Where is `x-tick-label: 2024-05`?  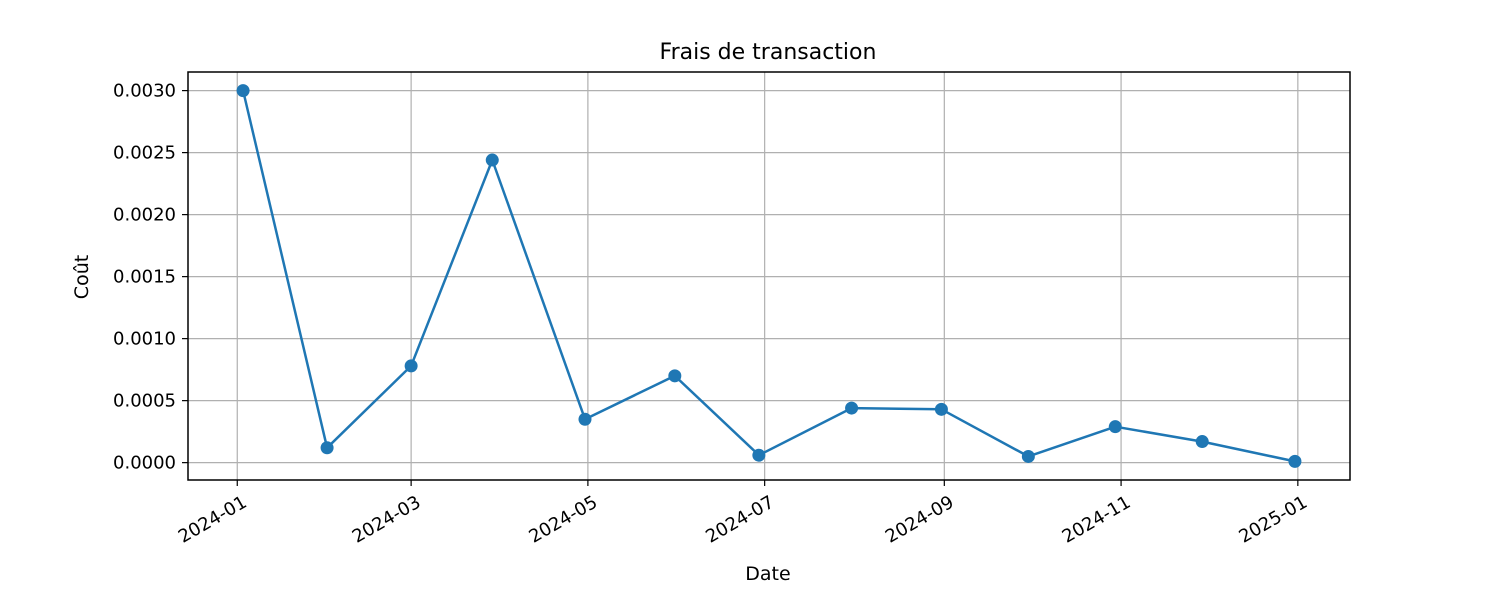 x-tick-label: 2024-05 is located at coordinates (563, 520).